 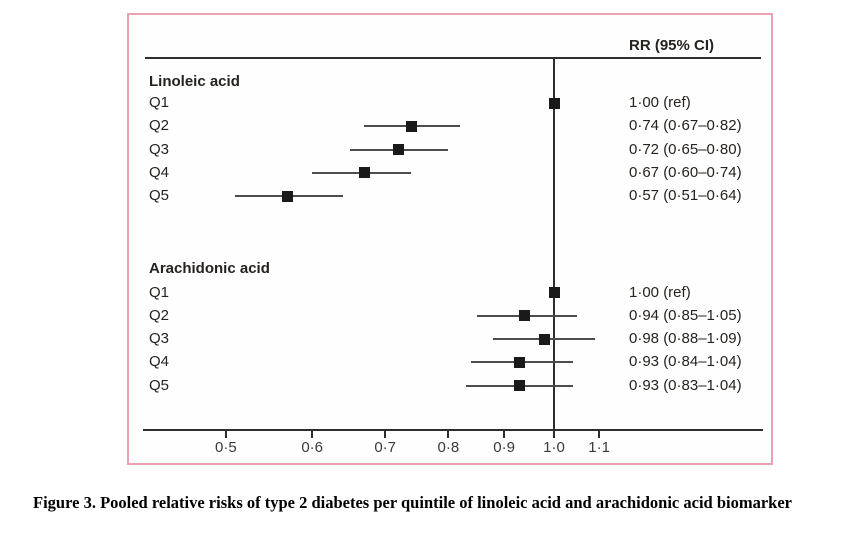 I want to click on tick-label: 0·6, so click(x=312, y=447).